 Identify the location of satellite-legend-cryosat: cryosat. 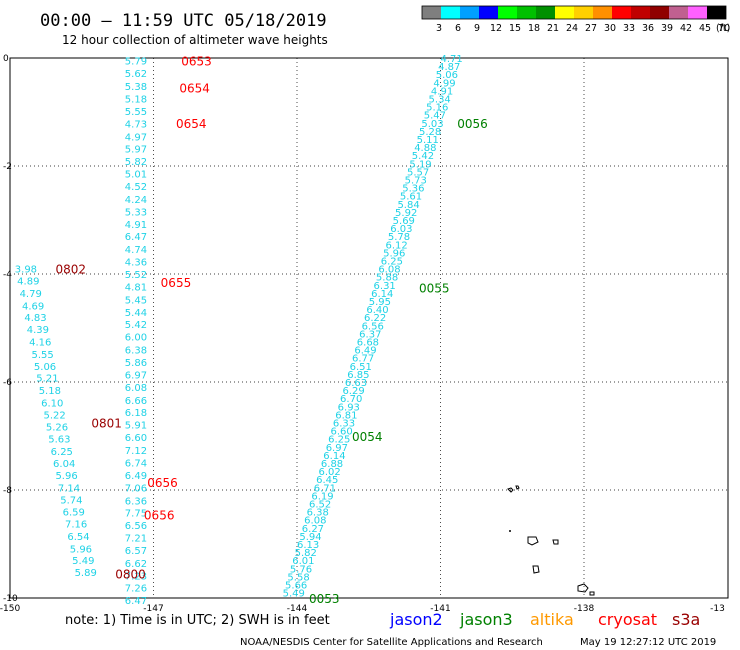
(627, 619).